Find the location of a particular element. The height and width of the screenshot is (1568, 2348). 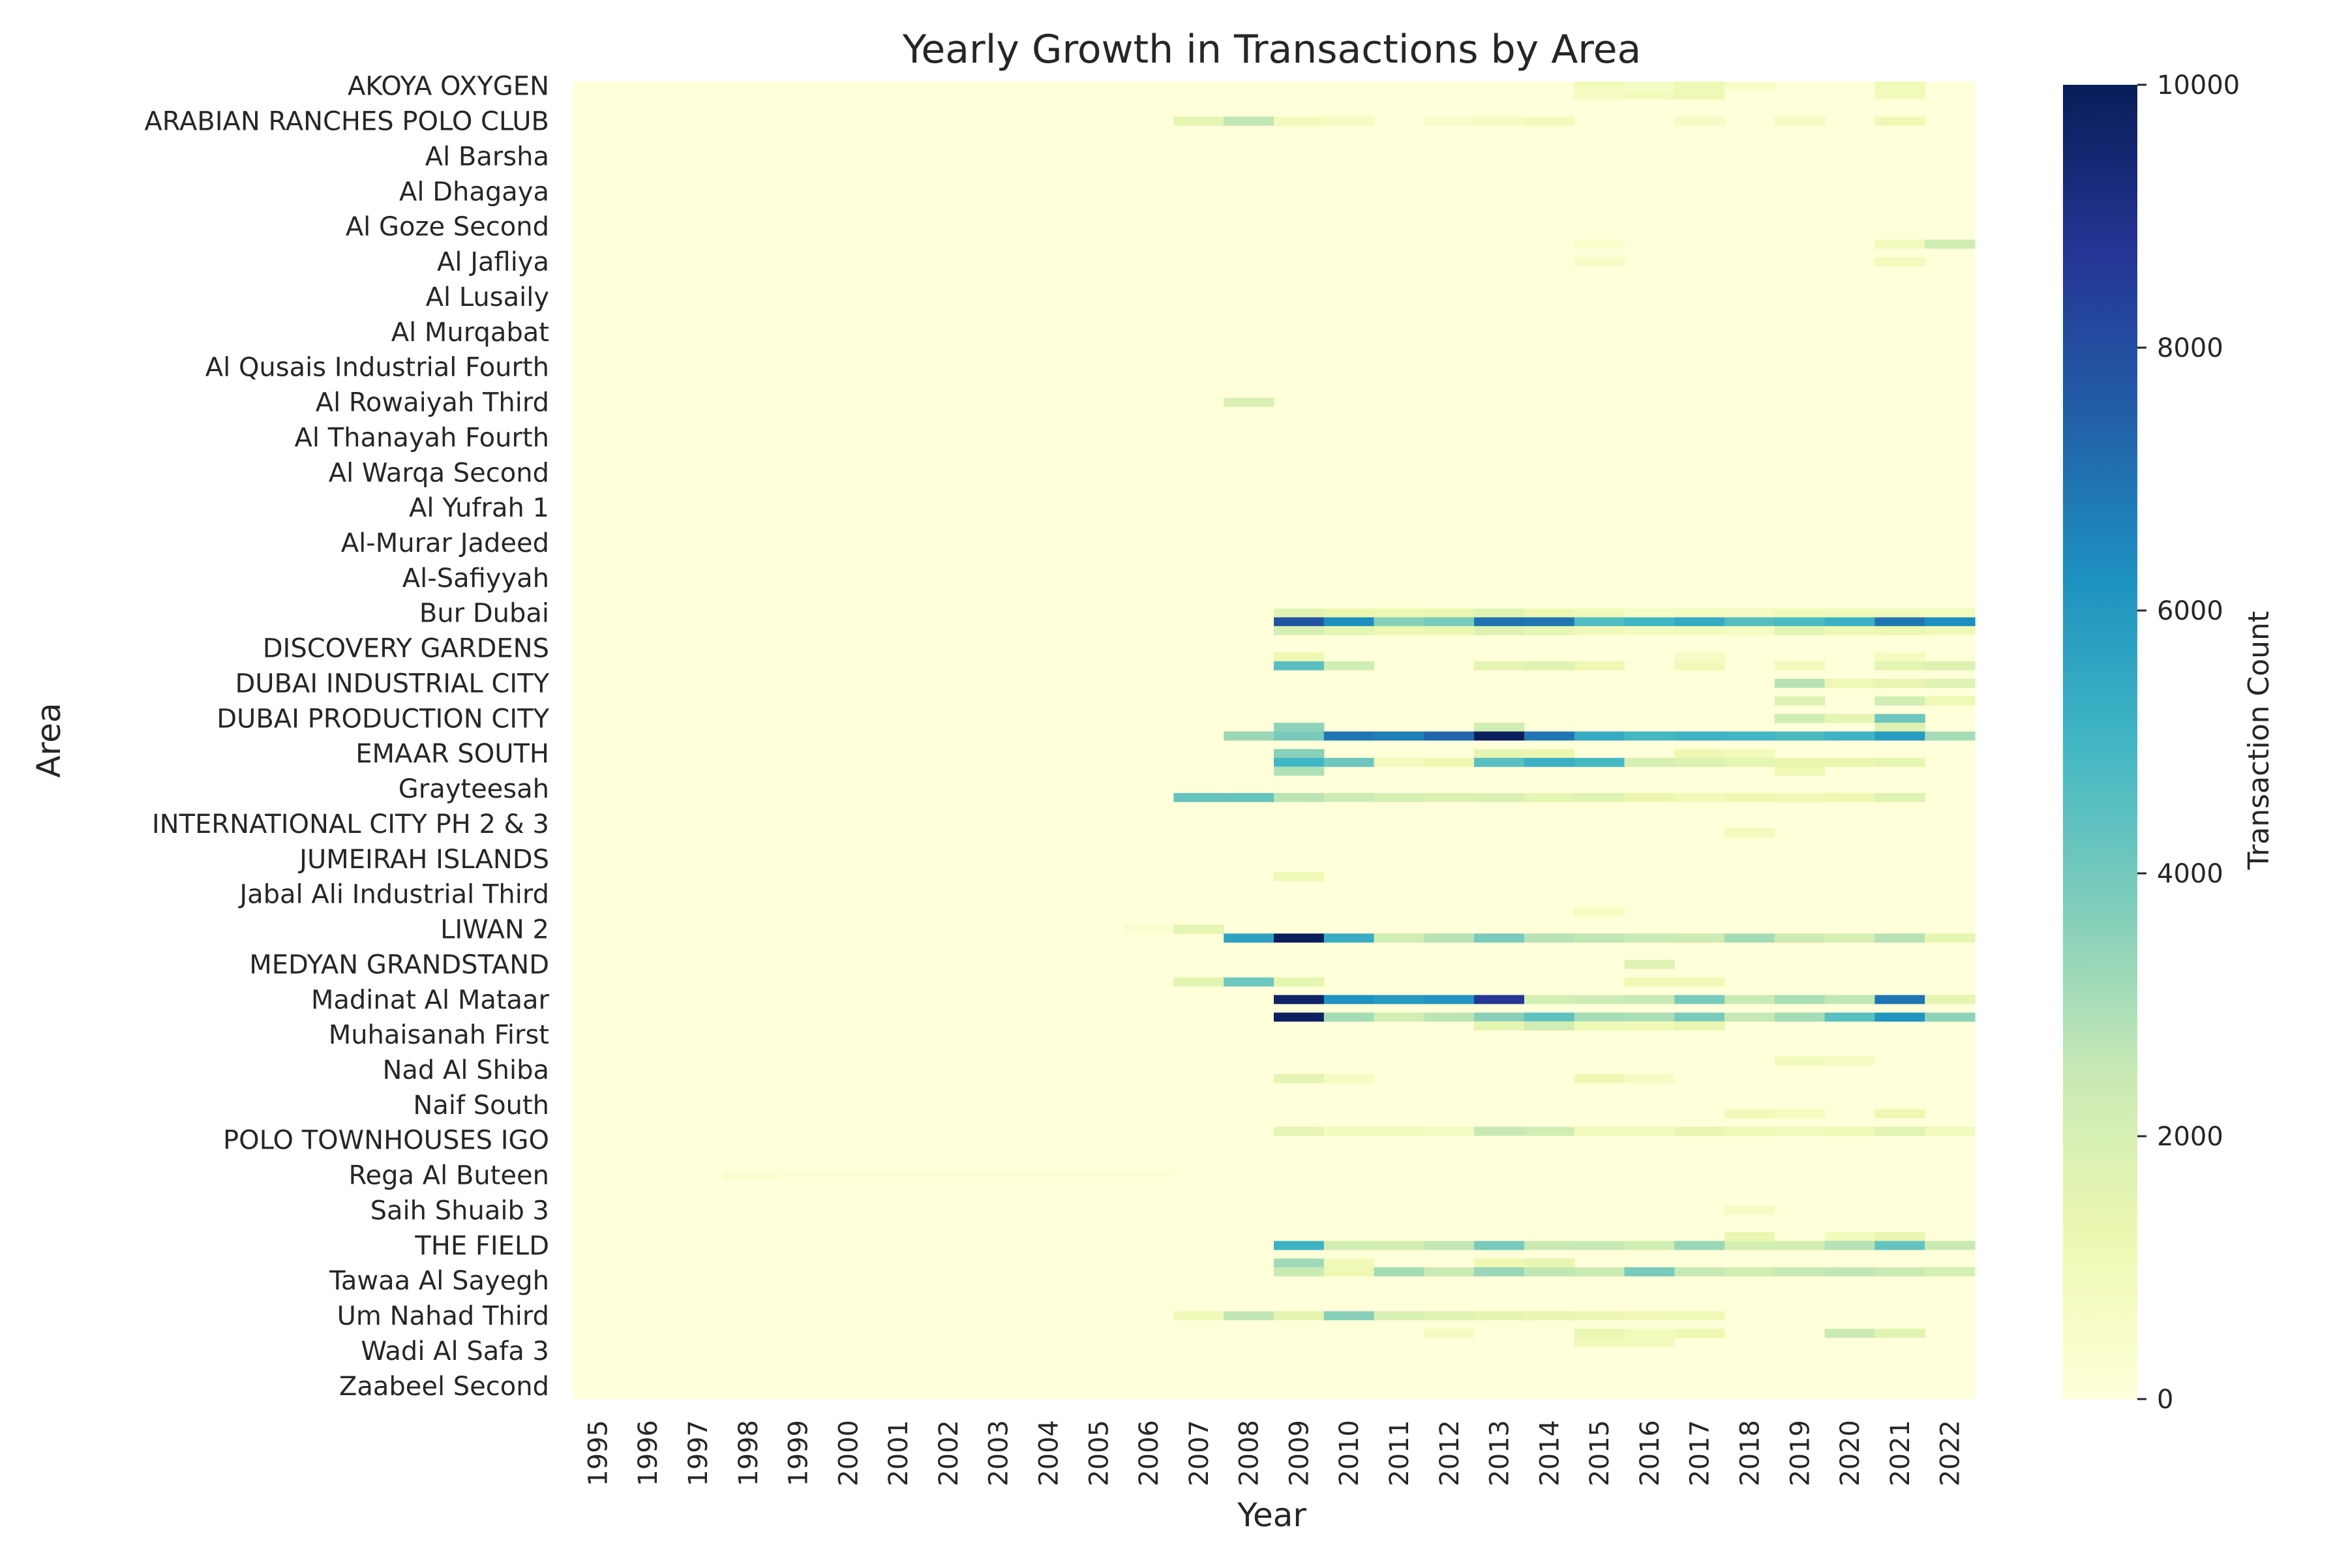

x-axis-title: Year is located at coordinates (1271, 1515).